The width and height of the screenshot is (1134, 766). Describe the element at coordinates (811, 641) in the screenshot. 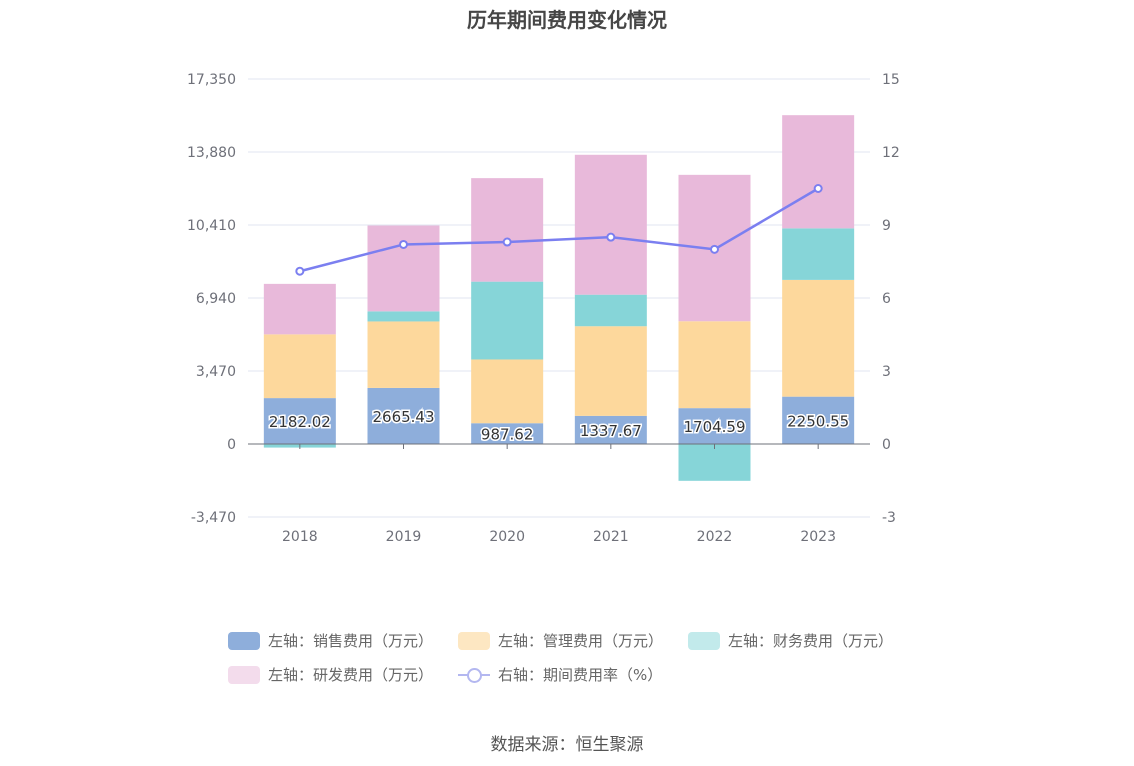

I see `legend-label-finance: 左轴：财务费用（万元）` at that location.